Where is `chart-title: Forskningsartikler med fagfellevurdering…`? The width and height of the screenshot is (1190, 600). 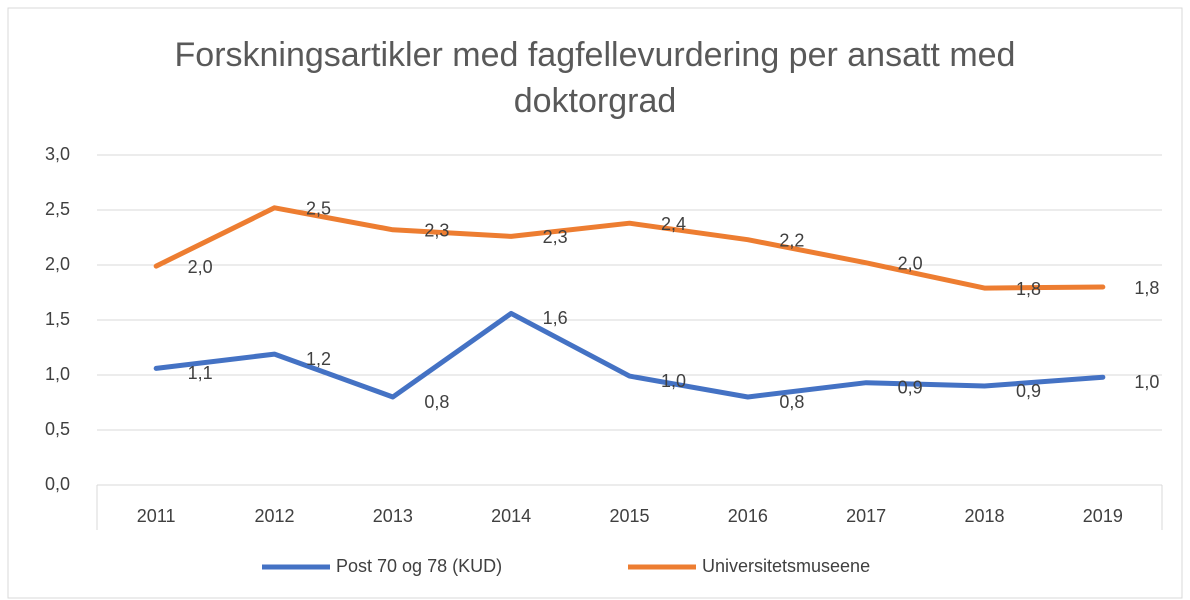 chart-title: Forskningsartikler med fagfellevurdering… is located at coordinates (595, 78).